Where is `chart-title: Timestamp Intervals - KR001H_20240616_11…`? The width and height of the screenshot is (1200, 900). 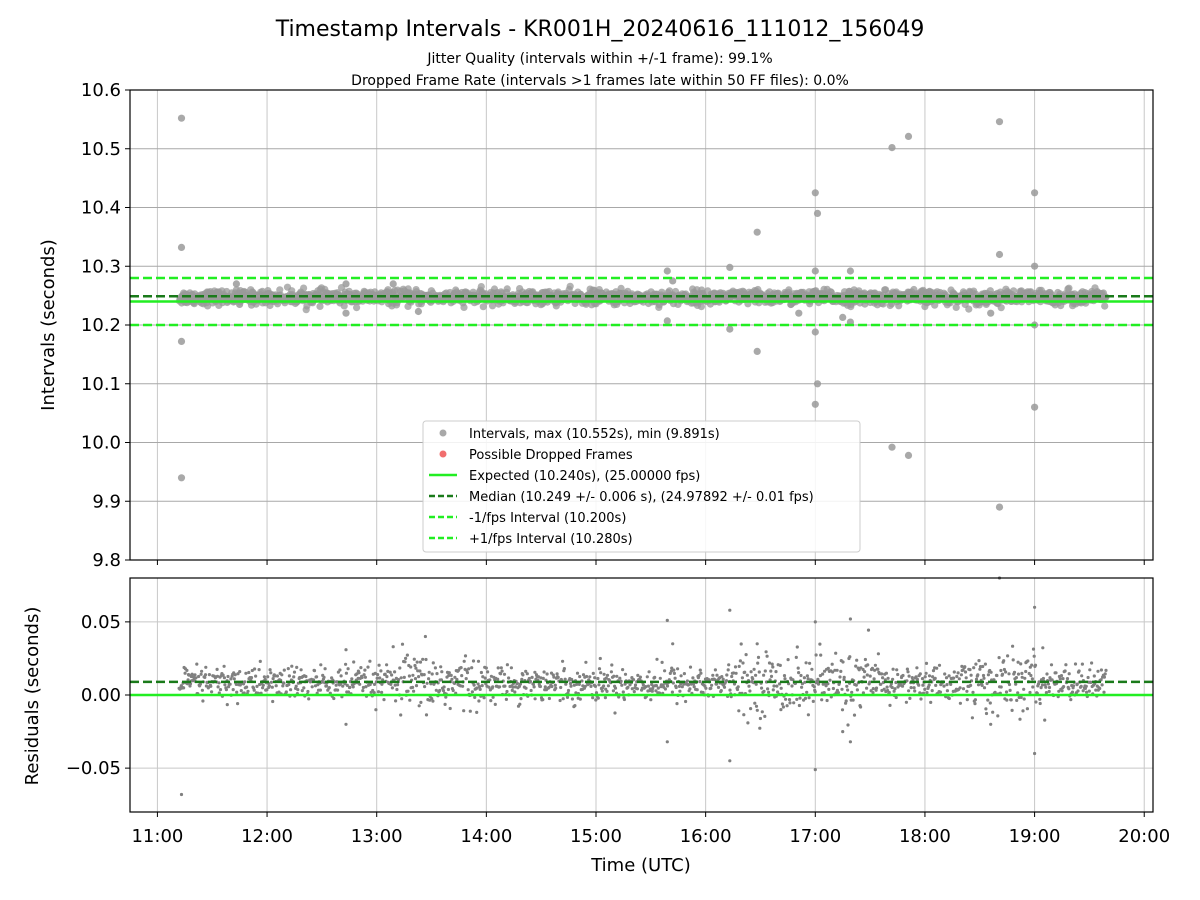
chart-title: Timestamp Intervals - KR001H_20240616_11… is located at coordinates (600, 29).